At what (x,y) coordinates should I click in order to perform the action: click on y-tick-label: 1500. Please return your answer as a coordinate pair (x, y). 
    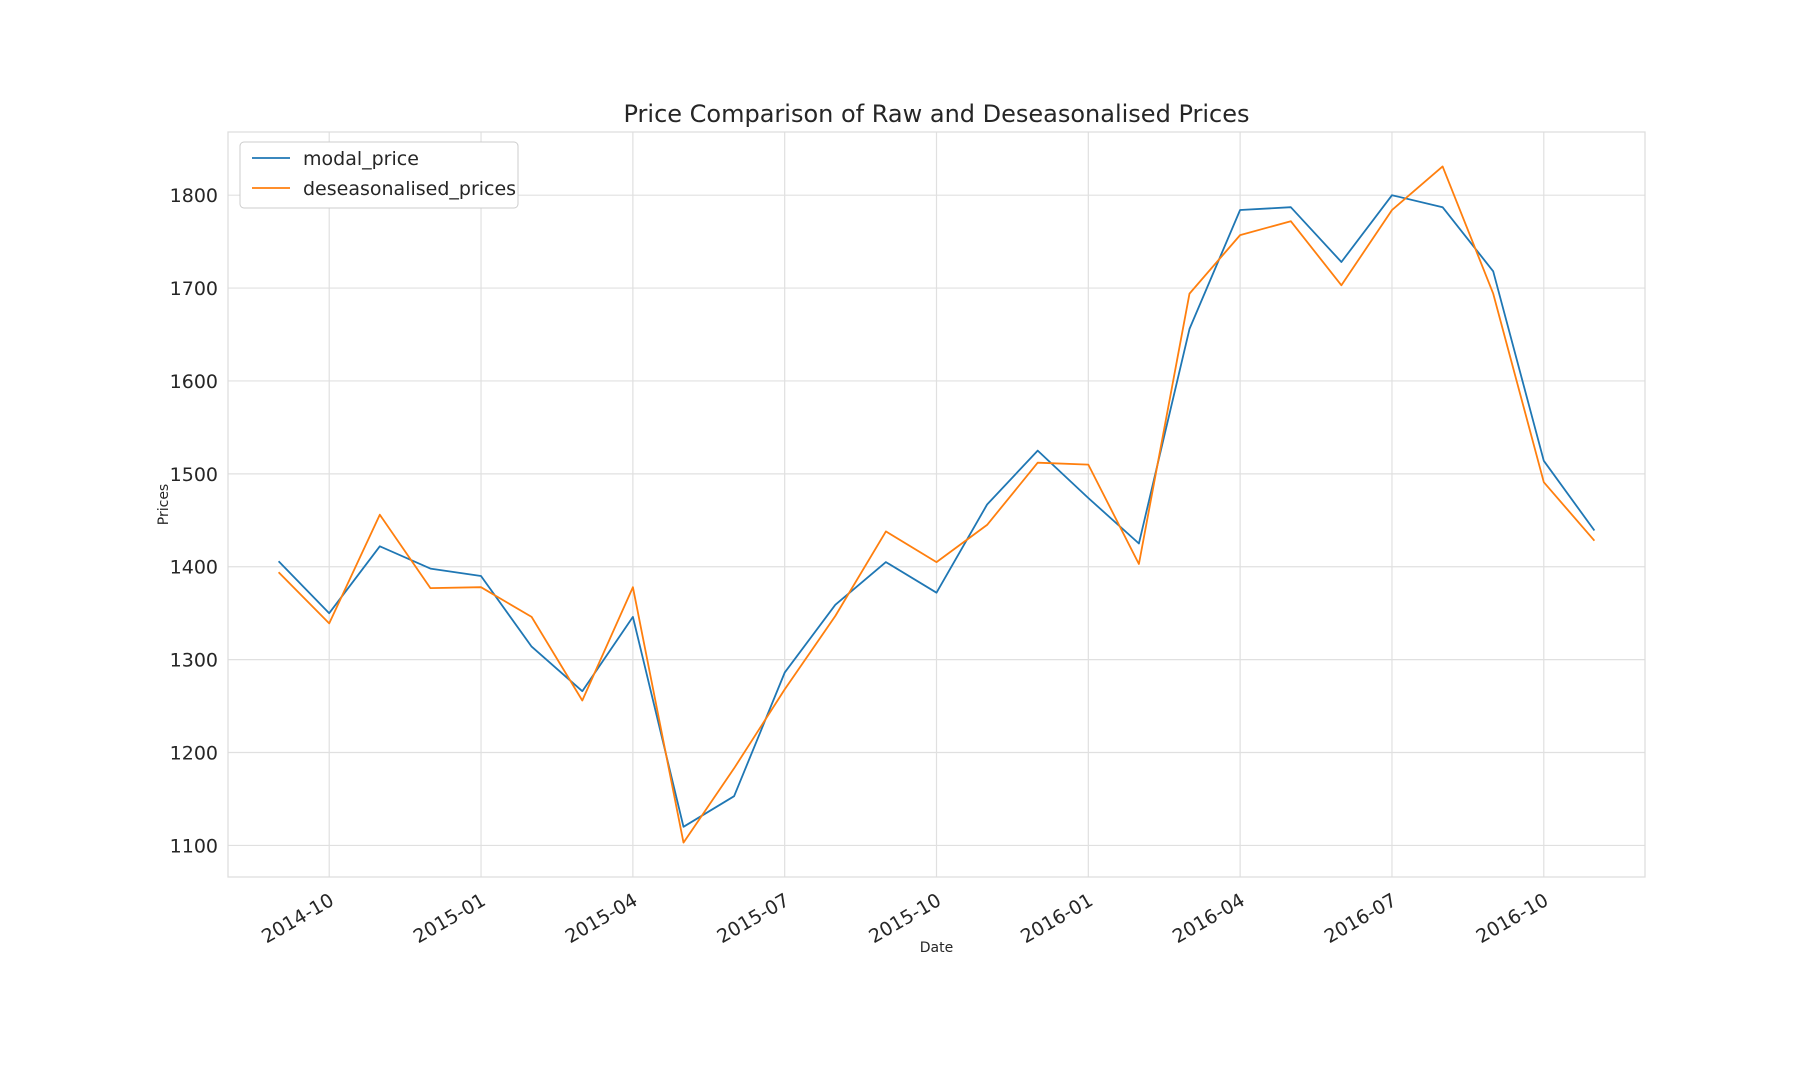
    Looking at the image, I should click on (194, 475).